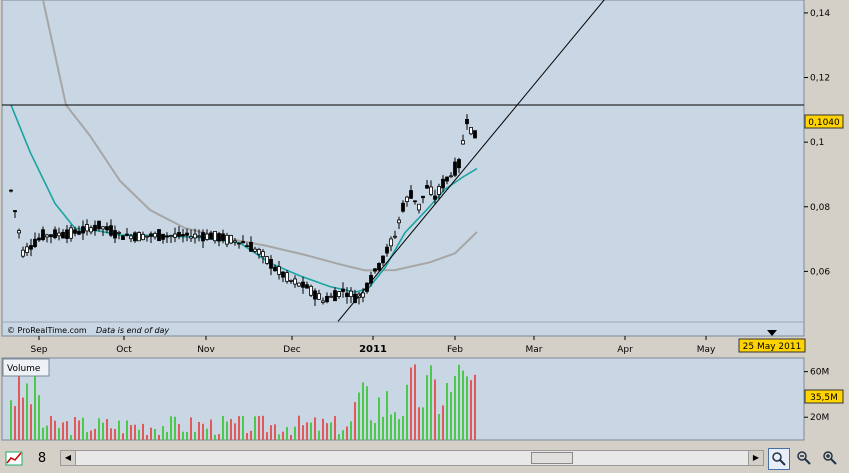 The width and height of the screenshot is (849, 473). What do you see at coordinates (817, 143) in the screenshot?
I see `price-tick-label: 0,1` at bounding box center [817, 143].